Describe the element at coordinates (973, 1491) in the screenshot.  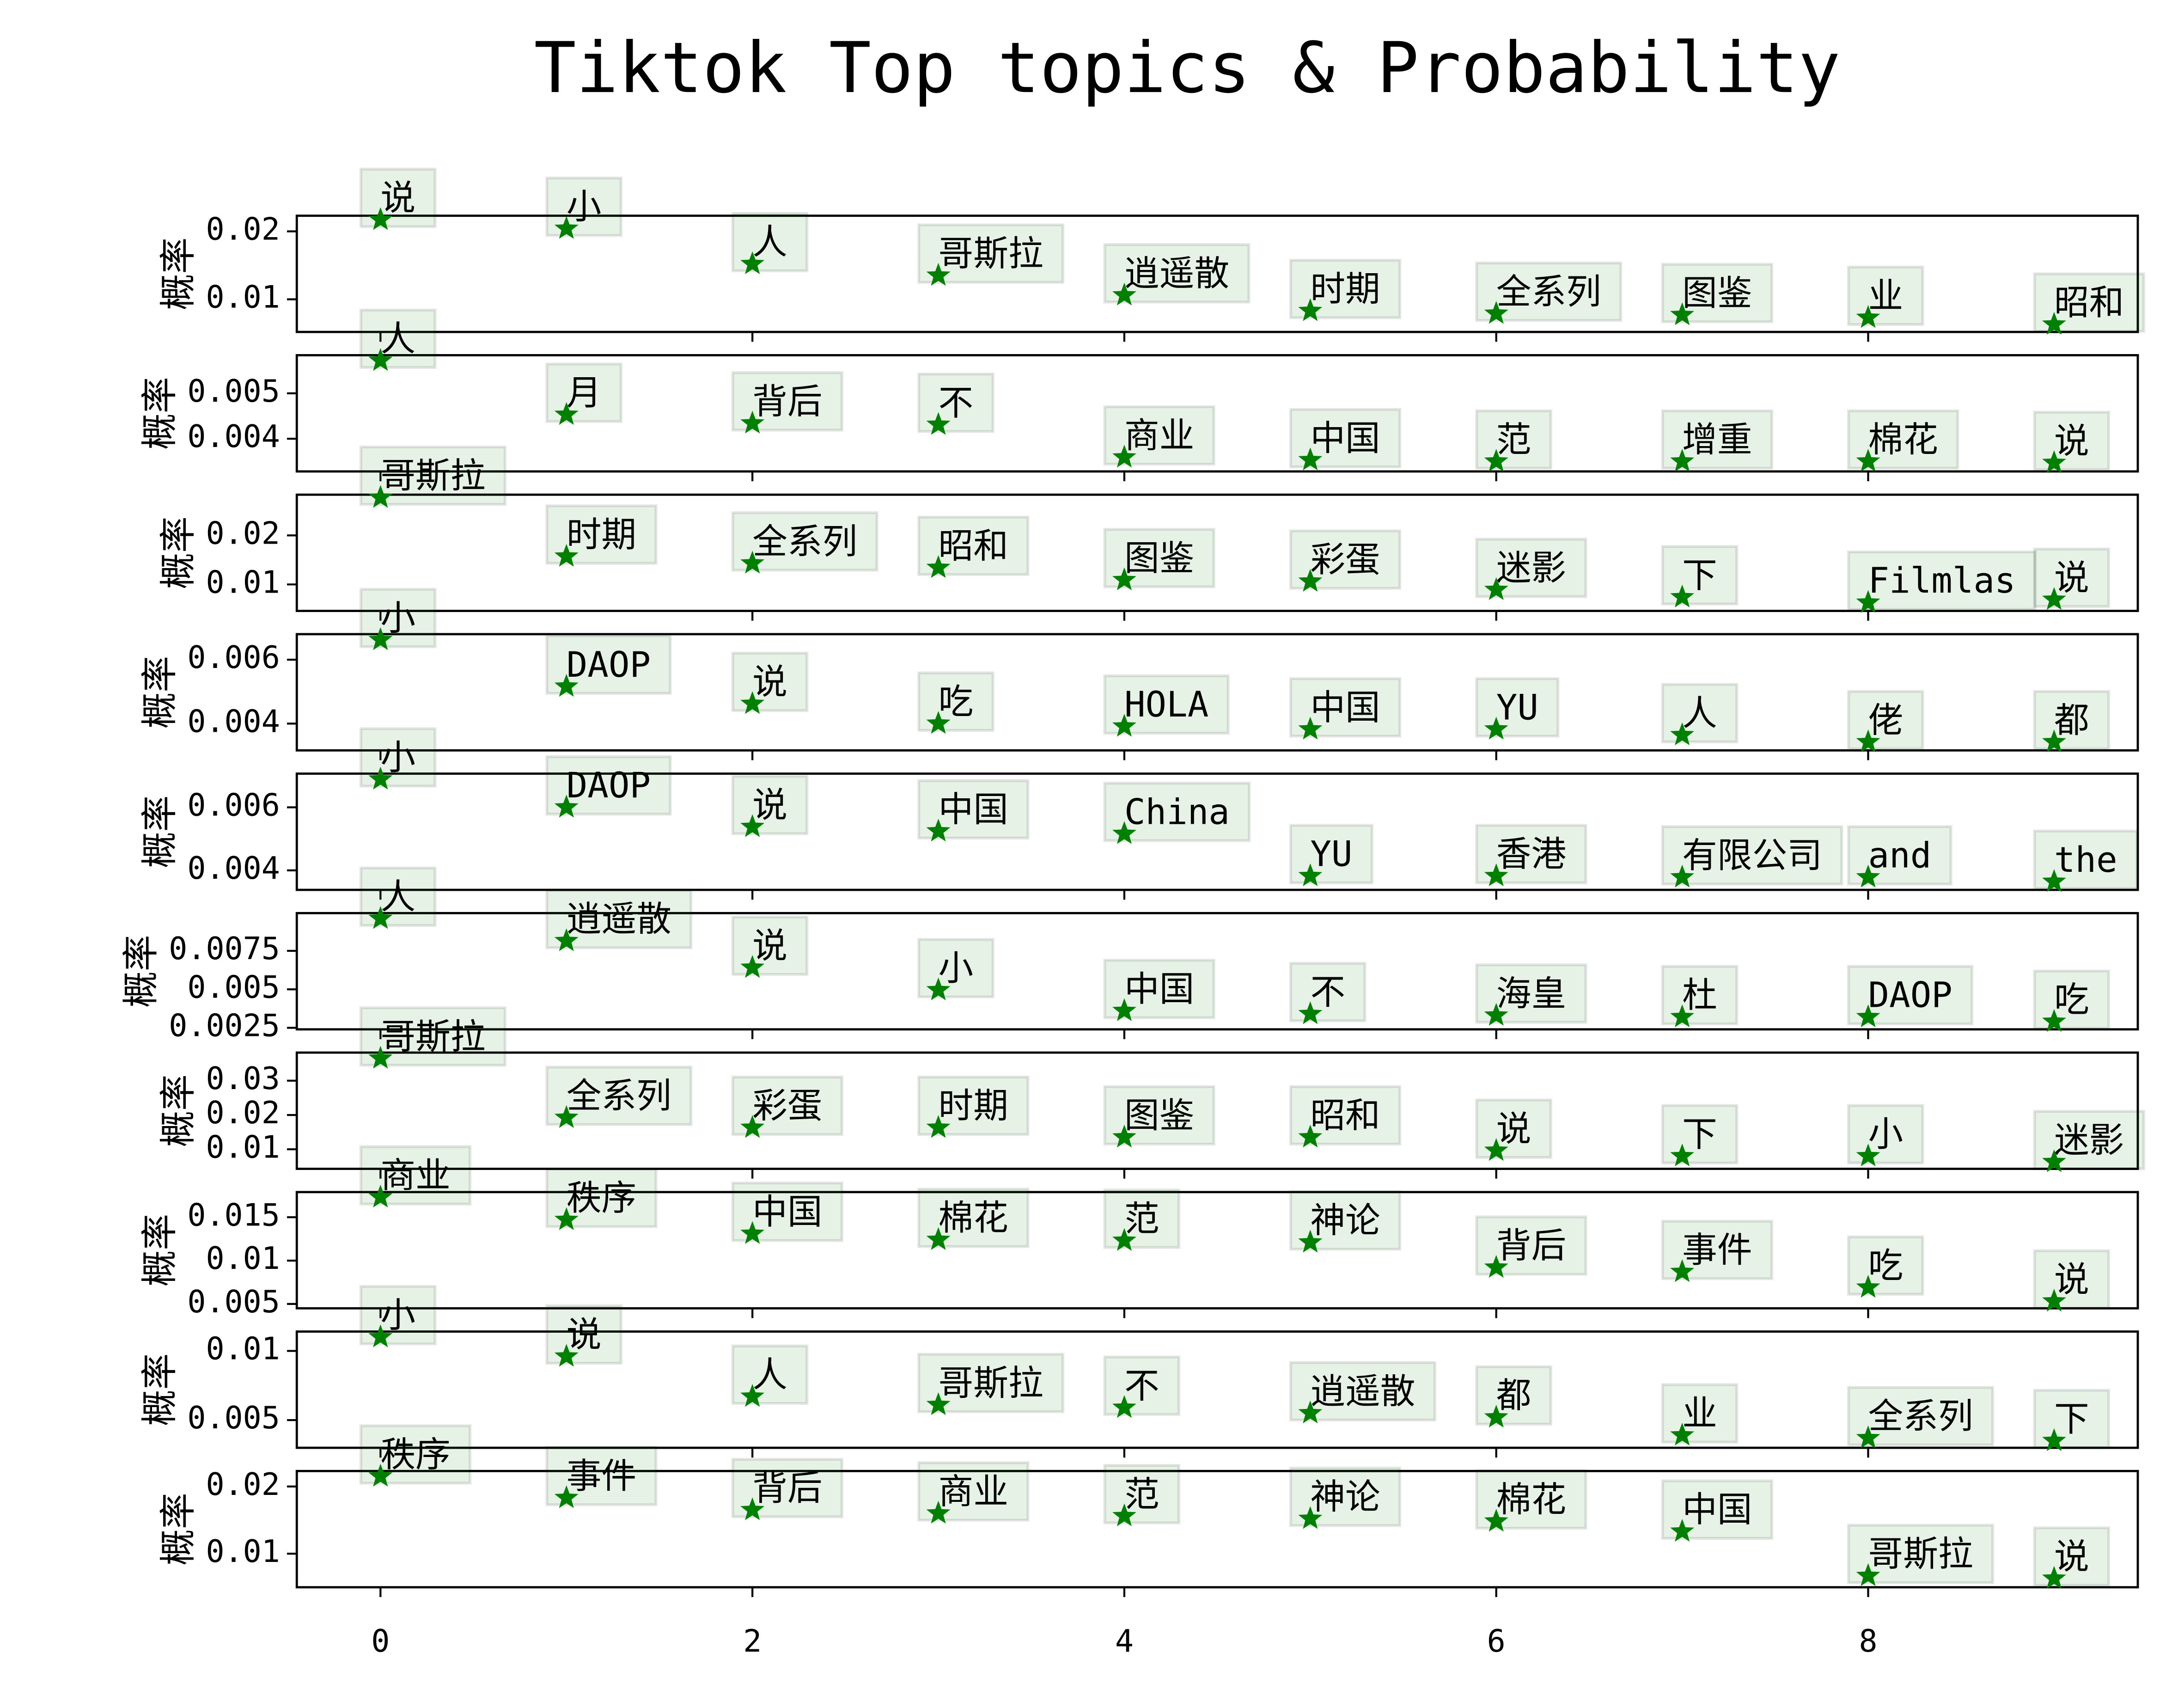
I see `word-label: 商业` at that location.